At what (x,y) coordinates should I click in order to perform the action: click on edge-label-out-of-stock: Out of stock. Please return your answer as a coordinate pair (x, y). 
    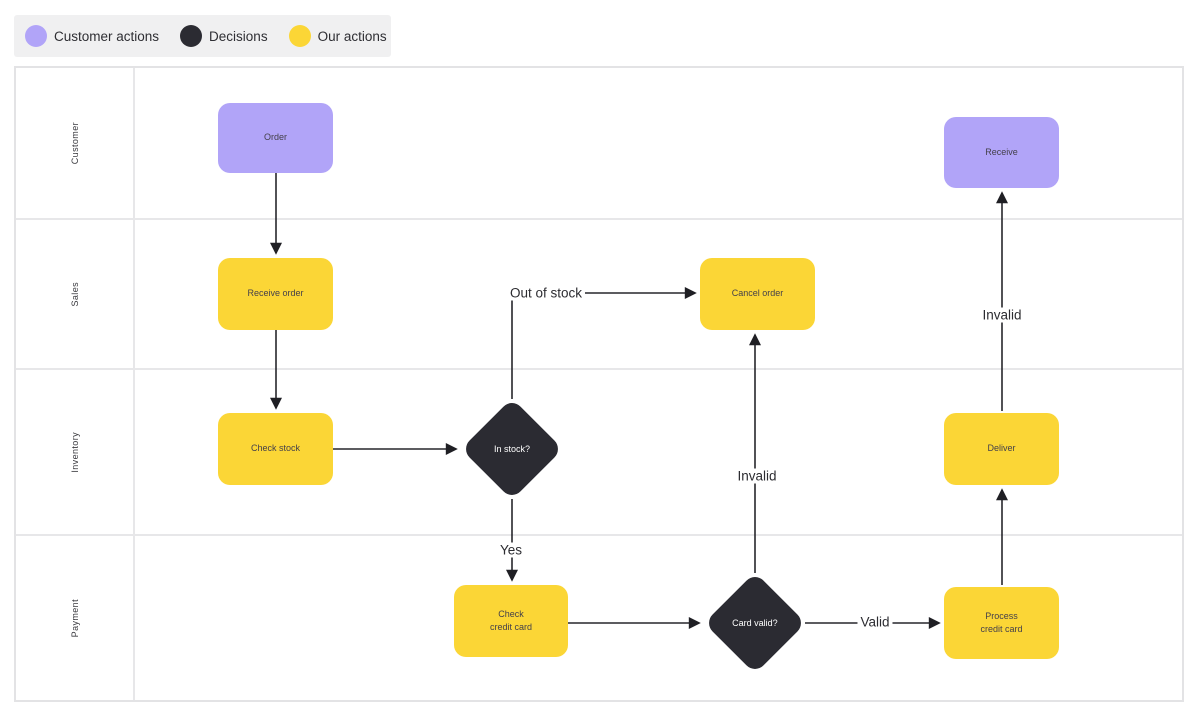
    Looking at the image, I should click on (546, 293).